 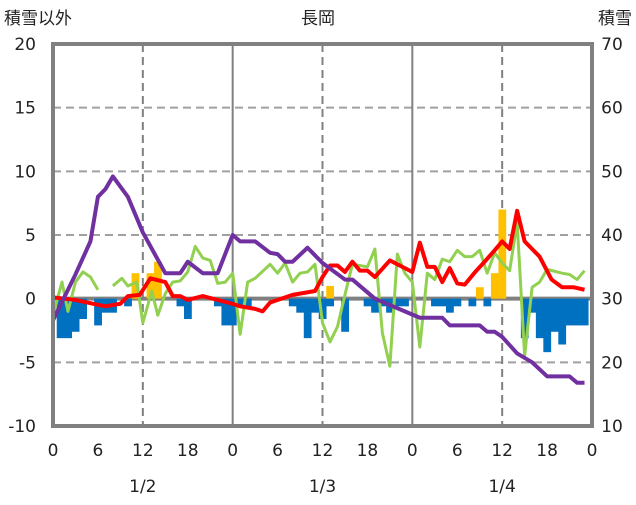 I want to click on y-tick-label: -5, so click(x=27, y=363).